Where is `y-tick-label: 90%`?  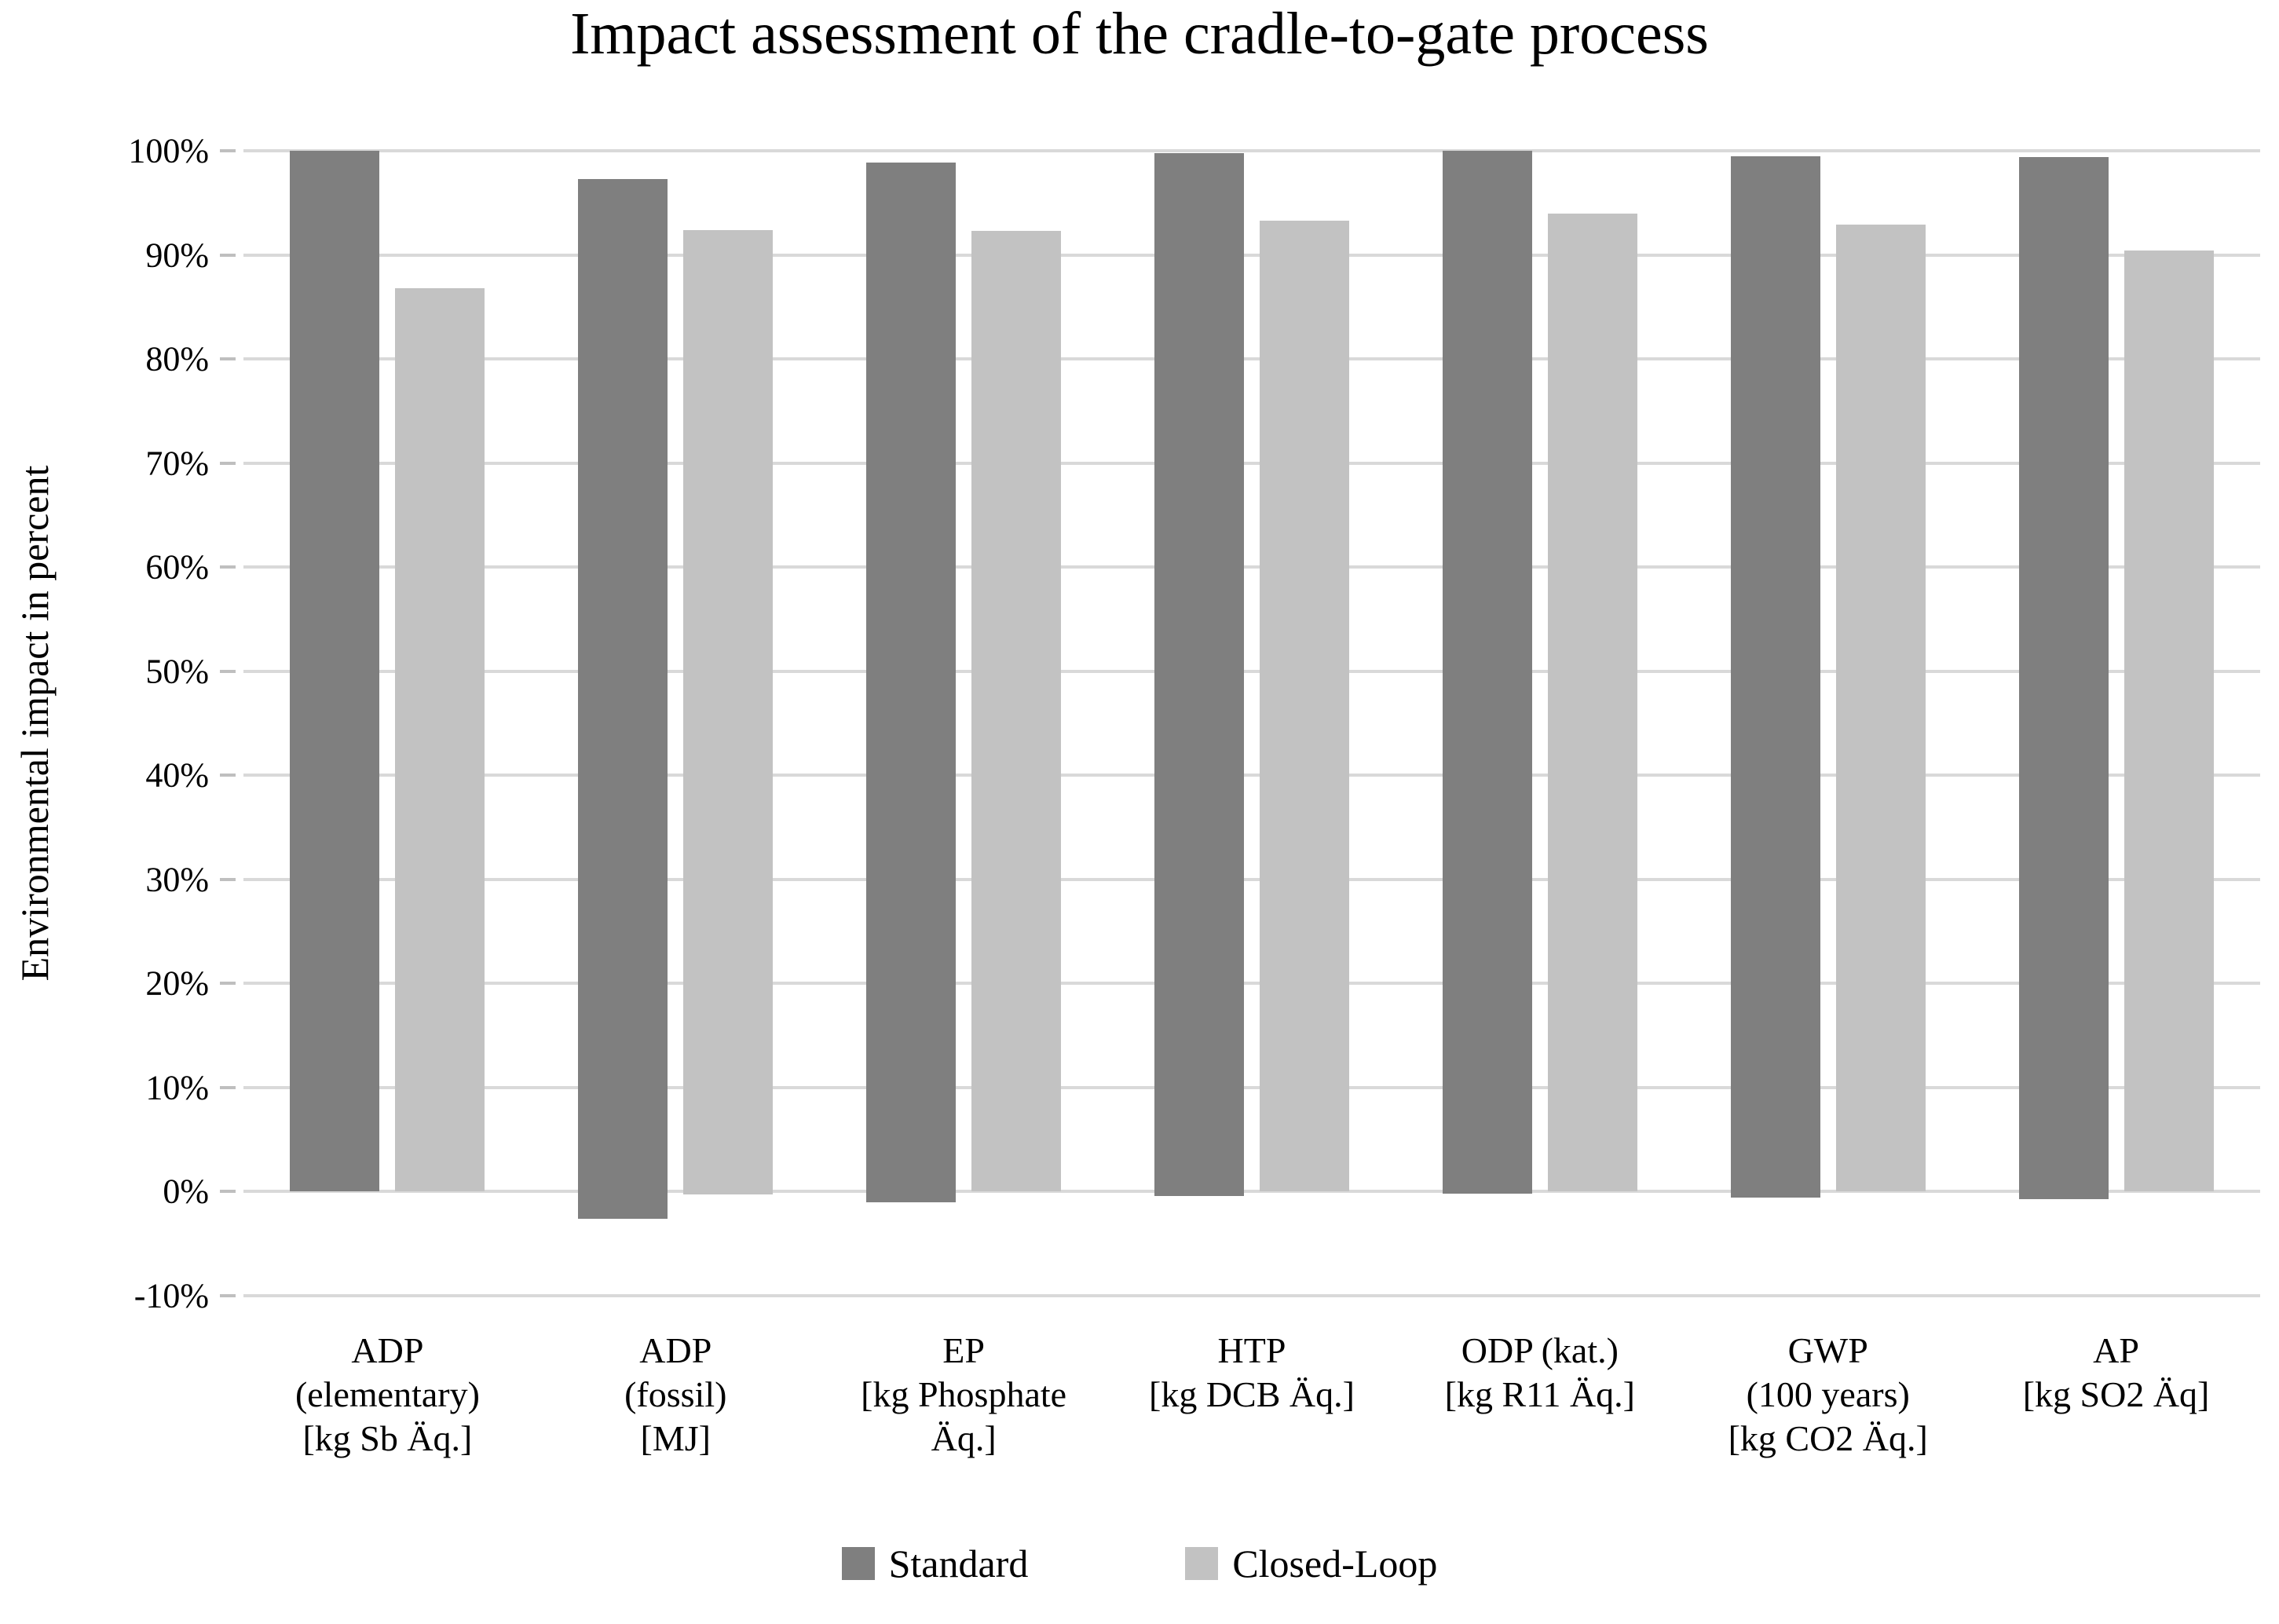
y-tick-label: 90% is located at coordinates (177, 255).